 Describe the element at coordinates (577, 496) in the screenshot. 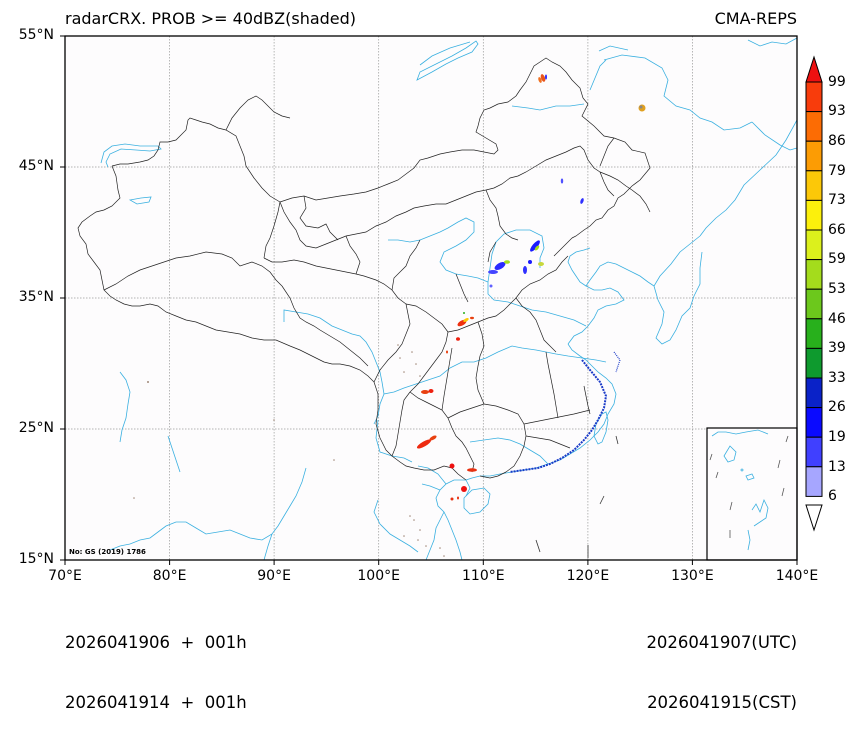

I see `main-nine-dash` at that location.